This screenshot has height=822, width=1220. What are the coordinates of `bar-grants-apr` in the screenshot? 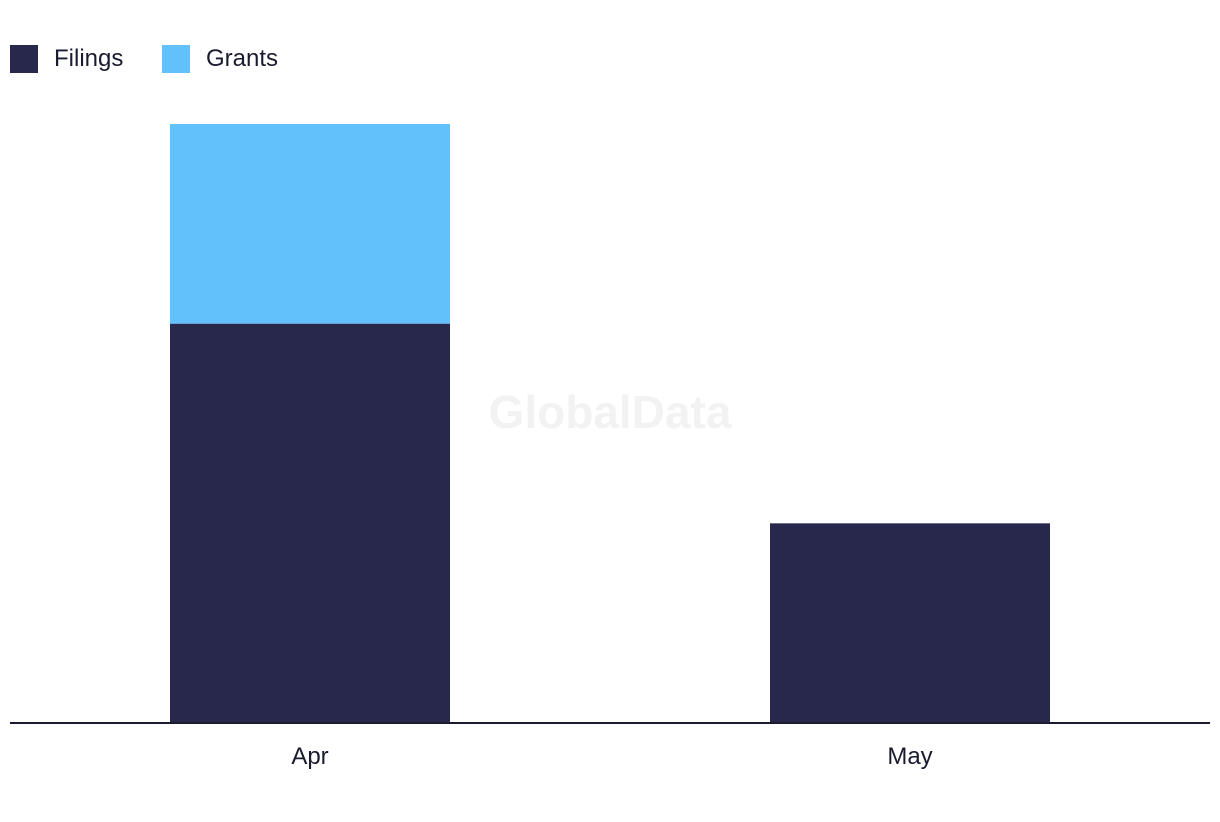 It's located at (310, 224).